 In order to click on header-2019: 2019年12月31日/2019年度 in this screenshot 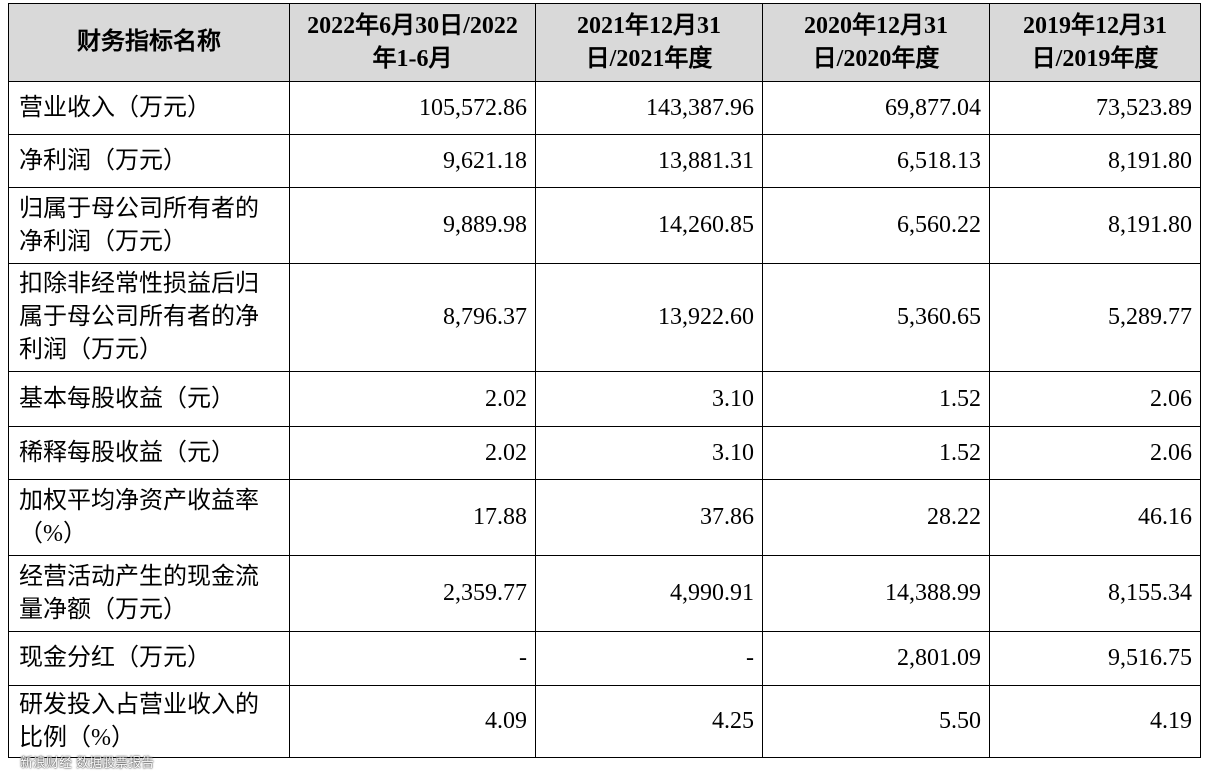, I will do `click(1095, 42)`.